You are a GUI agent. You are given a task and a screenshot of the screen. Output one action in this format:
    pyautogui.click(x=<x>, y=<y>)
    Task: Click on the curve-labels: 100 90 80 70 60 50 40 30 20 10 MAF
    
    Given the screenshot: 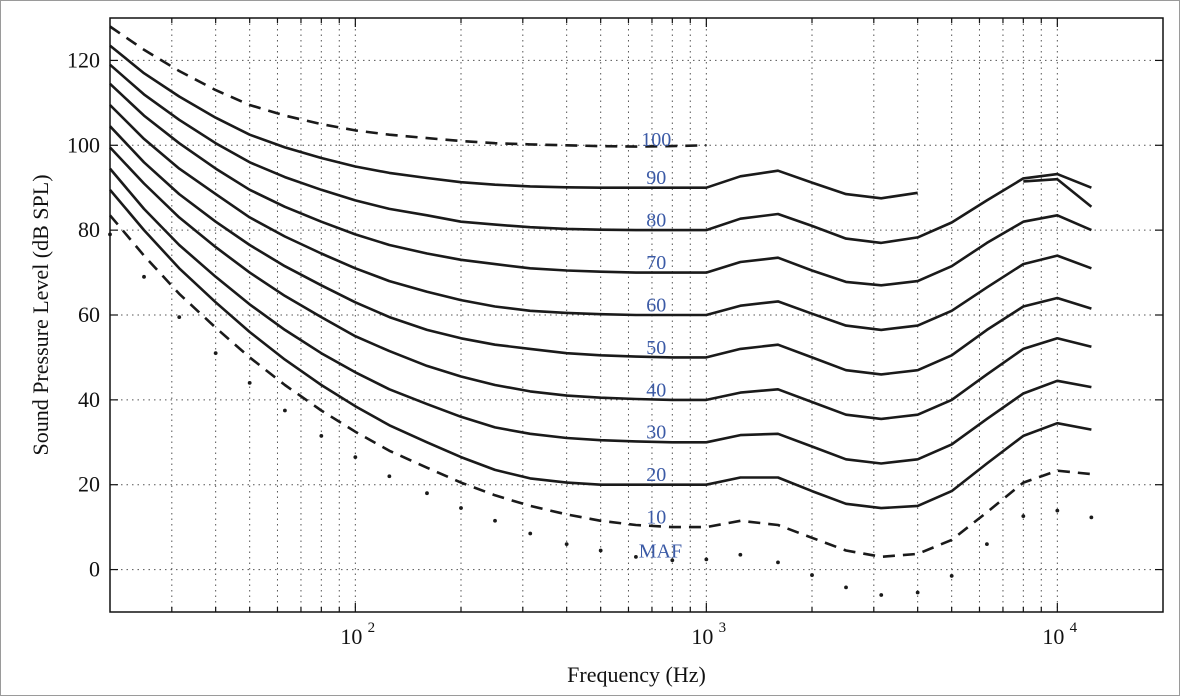 What is the action you would take?
    pyautogui.click(x=660, y=346)
    